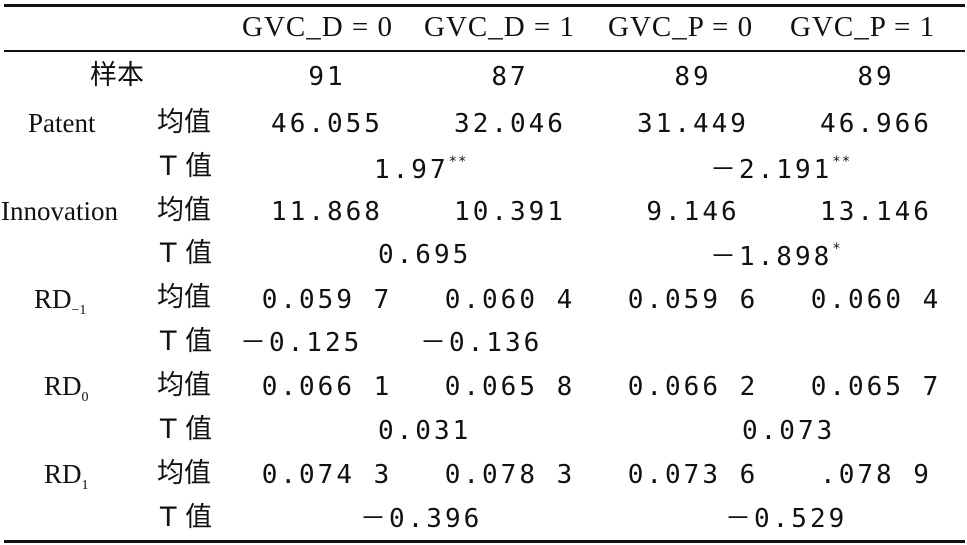  I want to click on variable-subscript: 1, so click(85, 485).